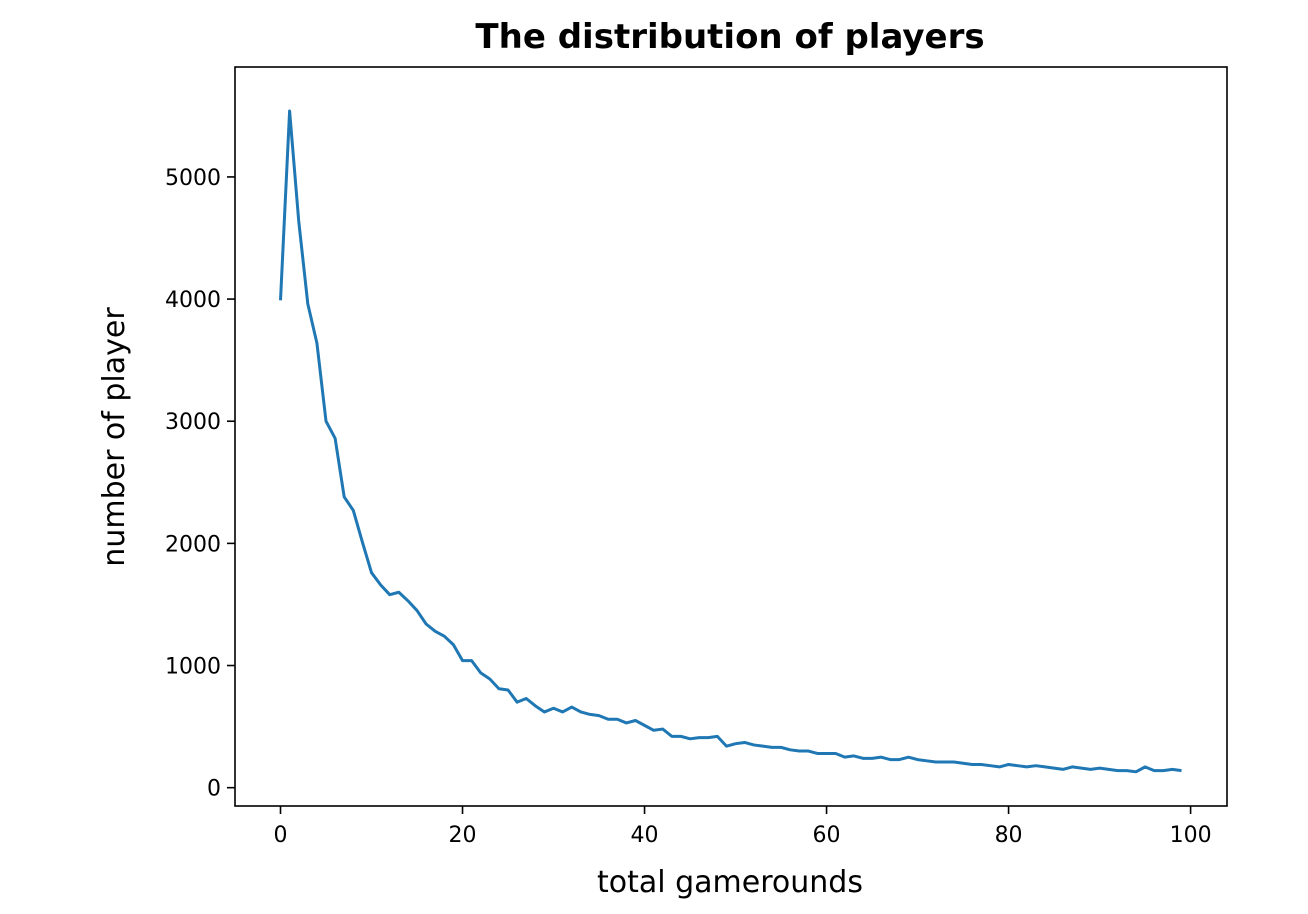 The height and width of the screenshot is (914, 1308). What do you see at coordinates (281, 835) in the screenshot?
I see `x-tick-label: 0` at bounding box center [281, 835].